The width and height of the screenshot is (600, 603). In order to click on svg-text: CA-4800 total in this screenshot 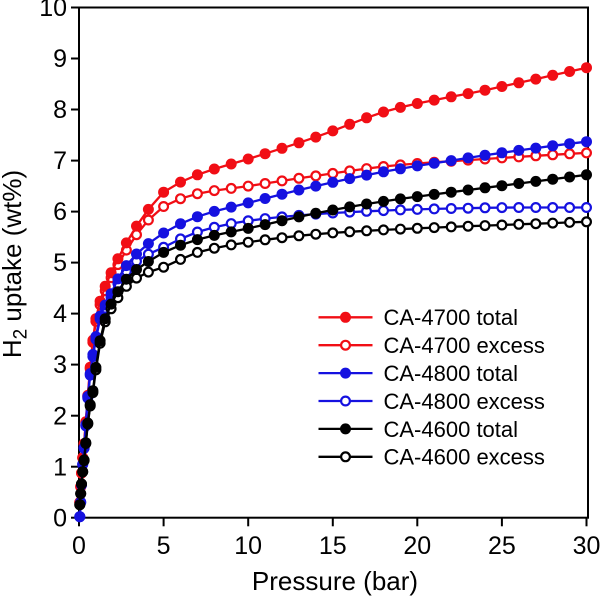, I will do `click(451, 373)`.